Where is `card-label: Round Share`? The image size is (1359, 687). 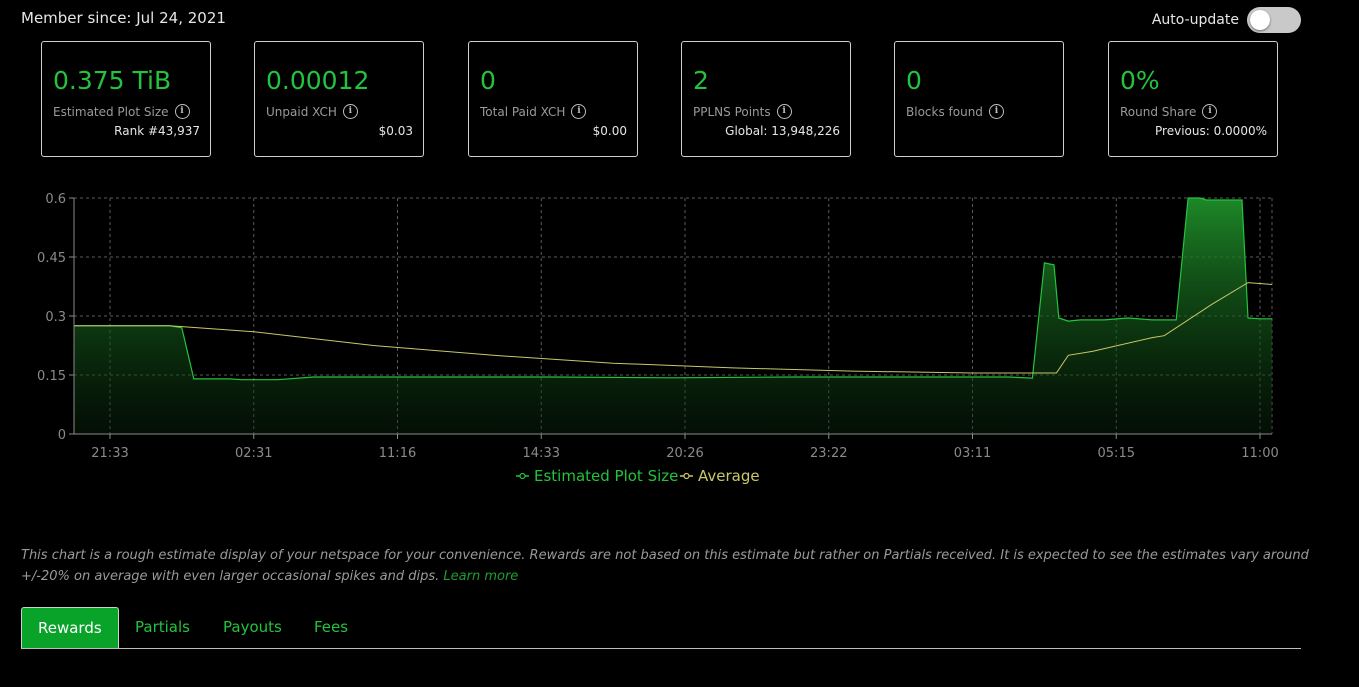 card-label: Round Share is located at coordinates (1158, 111).